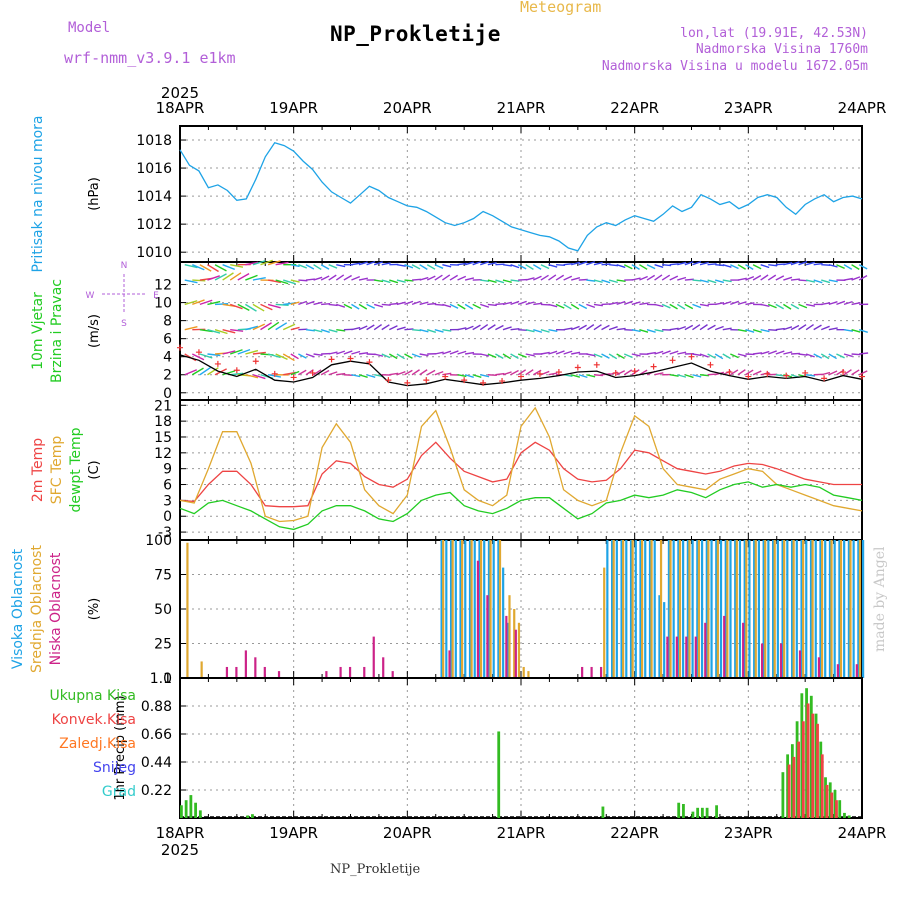 The height and width of the screenshot is (900, 900). Describe the element at coordinates (76, 469) in the screenshot. I see `temp-axis-label: dewpt Temp` at that location.